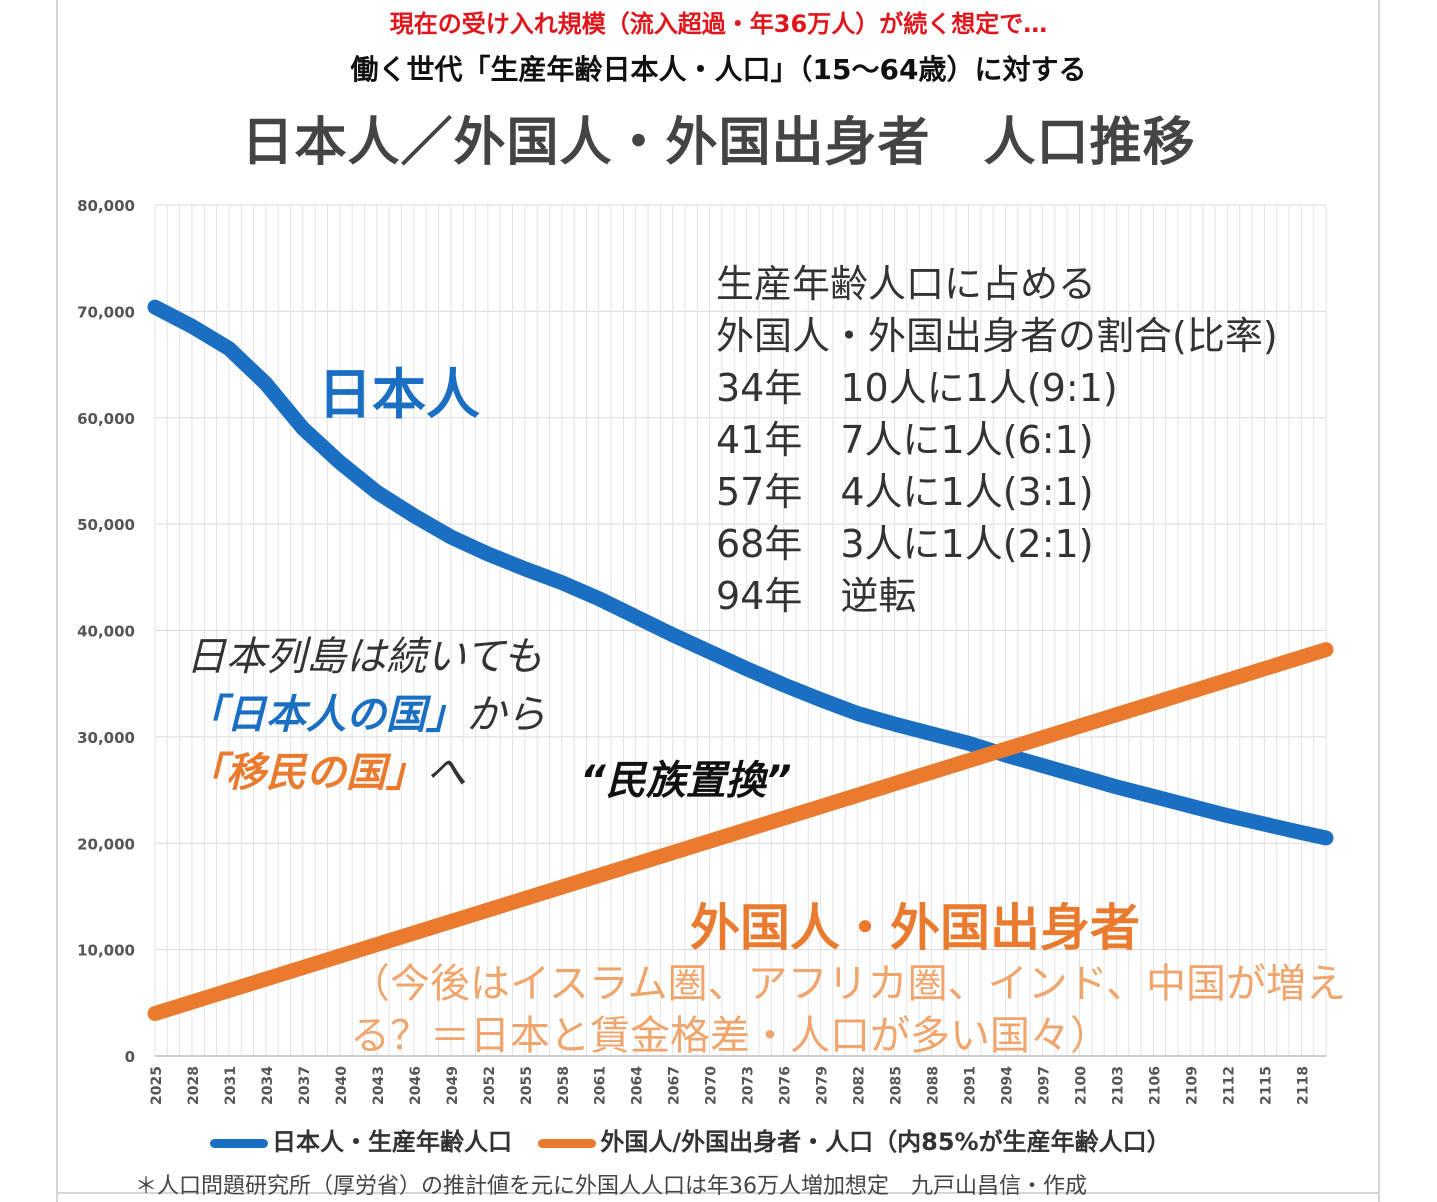  Describe the element at coordinates (392, 1142) in the screenshot. I see `legend-label-japanese: 日本人・生産年齢人口` at that location.